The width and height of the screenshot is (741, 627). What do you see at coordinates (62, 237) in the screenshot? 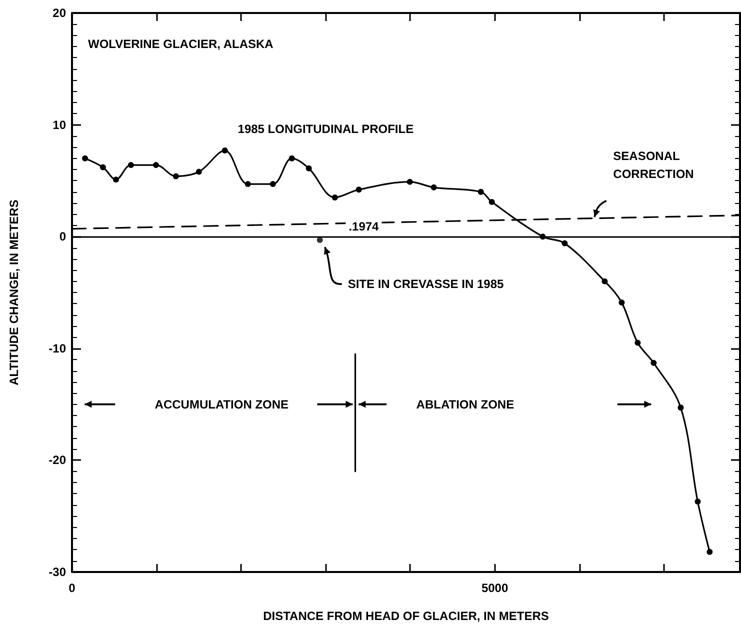
I see `y-tick-label: 0` at bounding box center [62, 237].